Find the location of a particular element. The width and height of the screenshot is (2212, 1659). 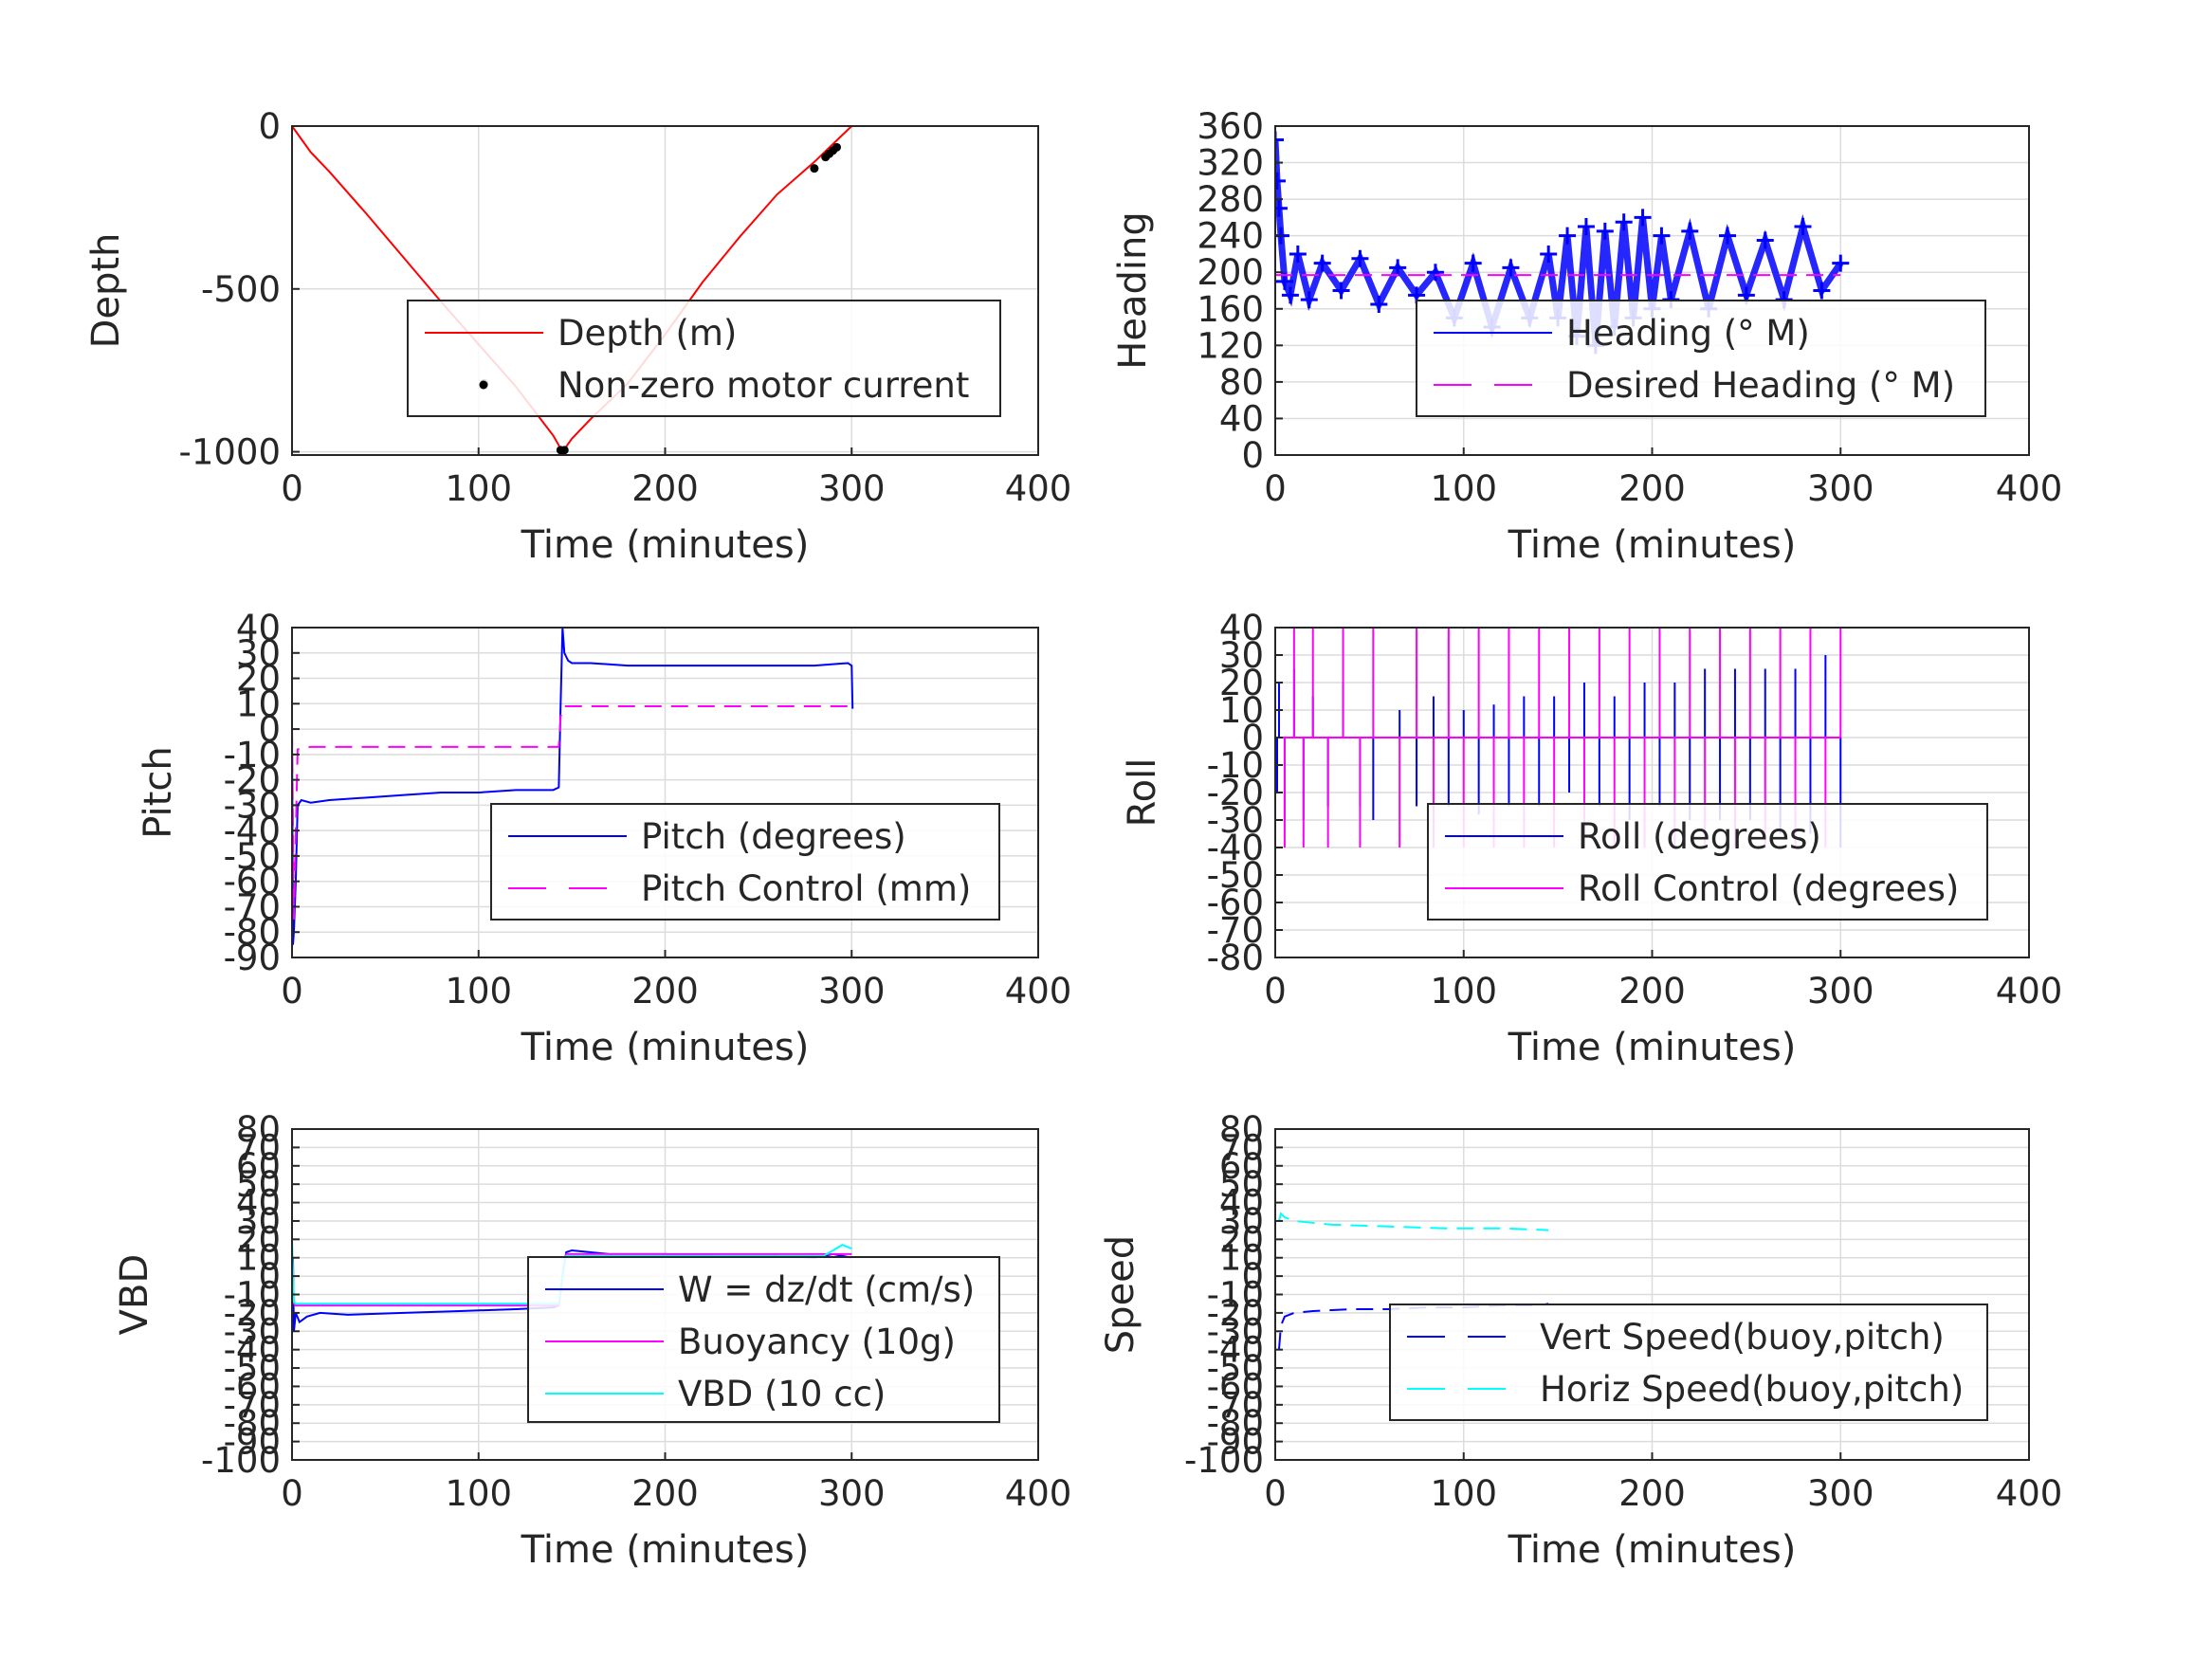

y-tick-label: -500 is located at coordinates (241, 289).